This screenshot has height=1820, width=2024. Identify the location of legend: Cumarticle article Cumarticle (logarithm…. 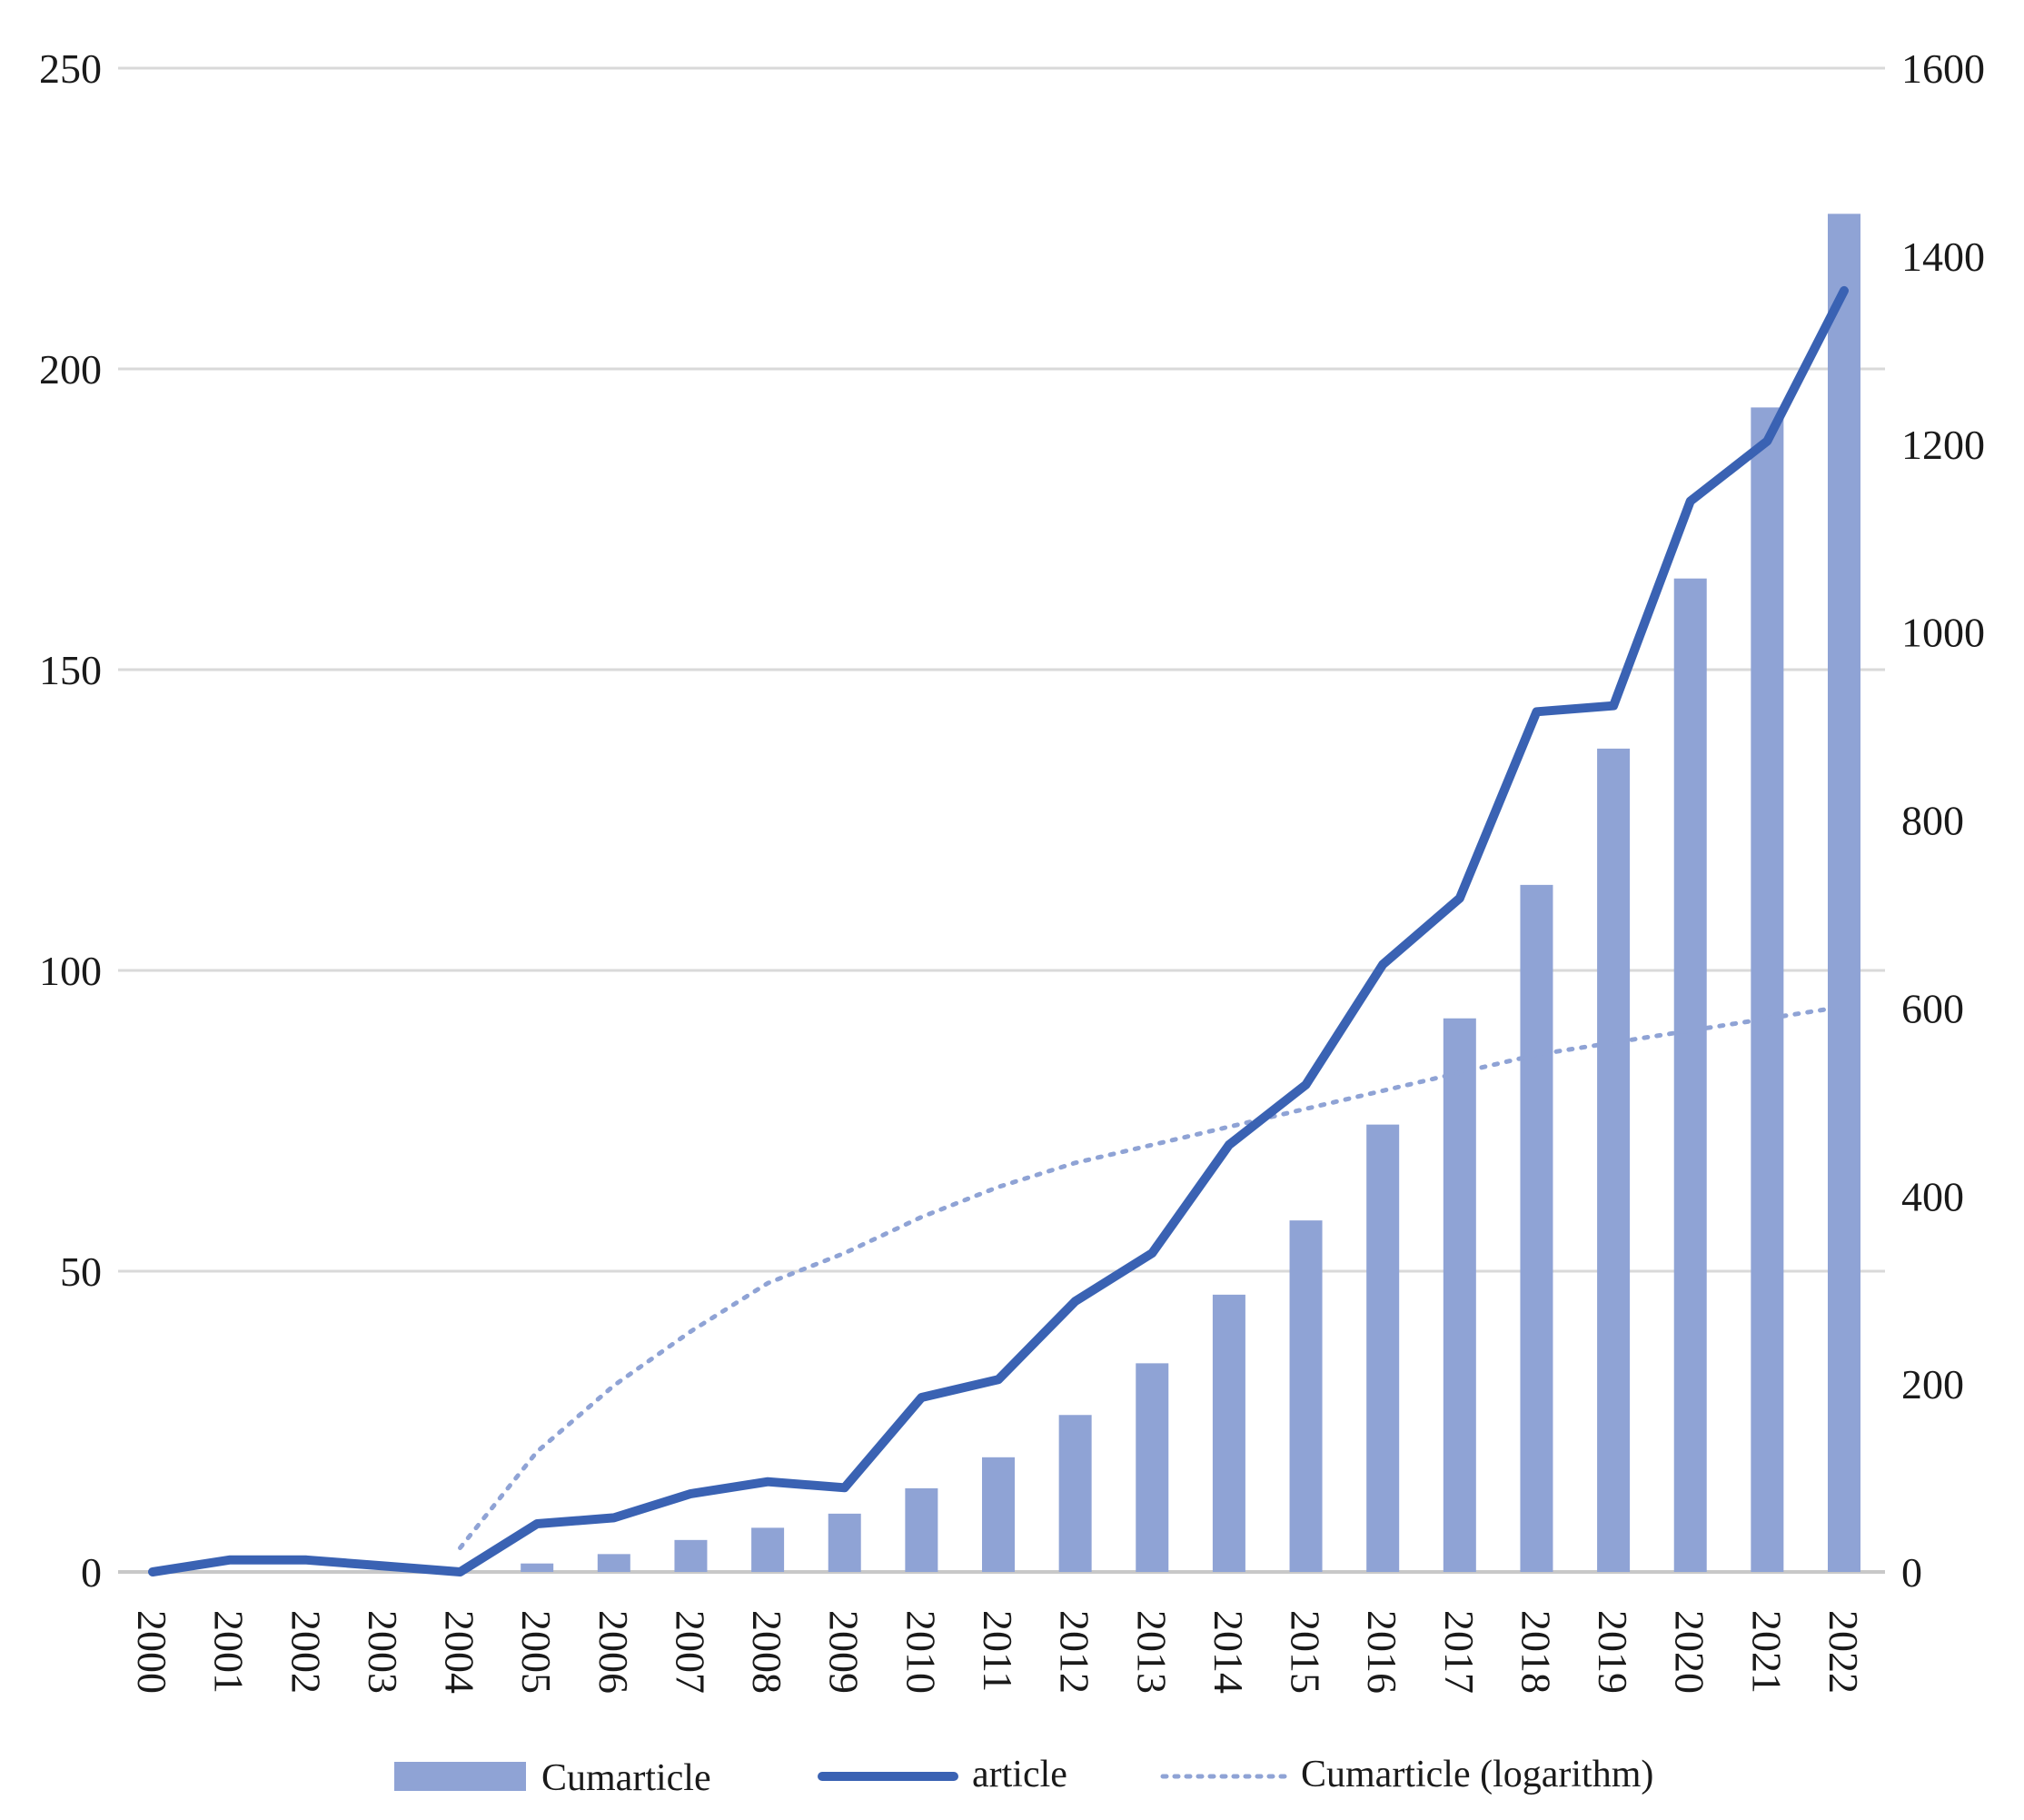
(1024, 1777).